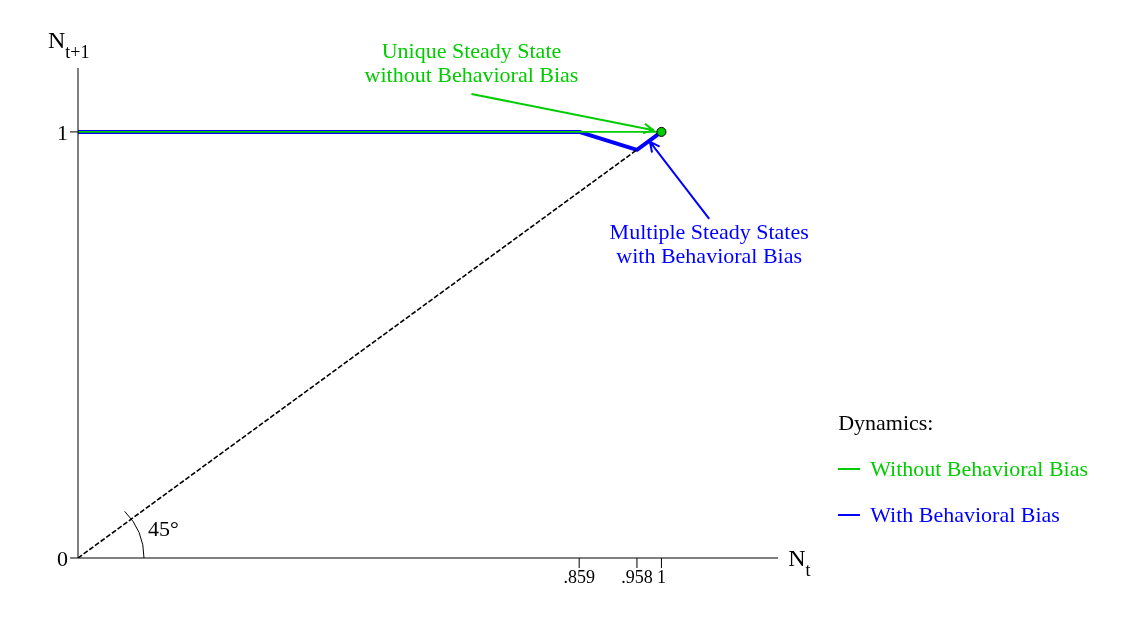  I want to click on x-tick-label: .958, so click(637, 576).